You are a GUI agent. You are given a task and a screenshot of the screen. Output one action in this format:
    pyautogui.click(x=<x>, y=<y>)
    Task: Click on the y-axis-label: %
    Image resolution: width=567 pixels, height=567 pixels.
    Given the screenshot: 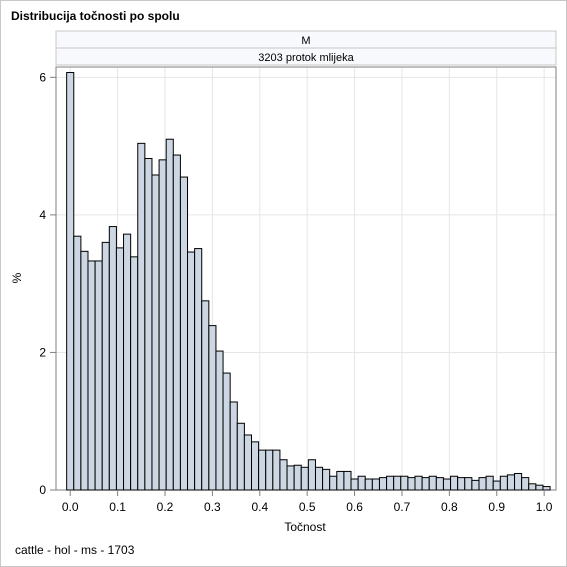 What is the action you would take?
    pyautogui.click(x=17, y=277)
    